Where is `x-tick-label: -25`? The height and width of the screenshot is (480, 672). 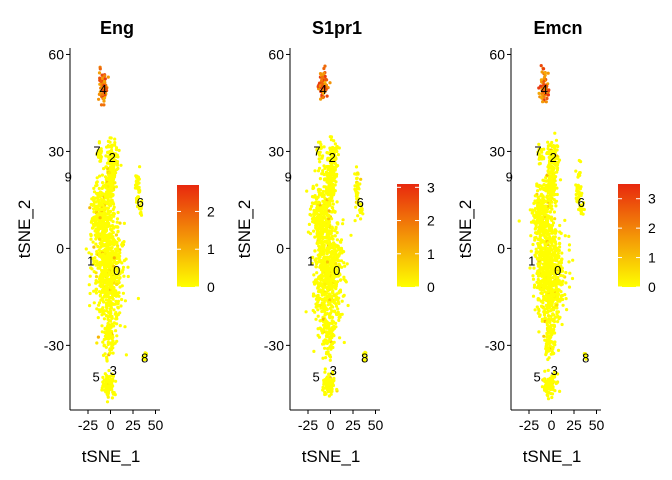
x-tick-label: -25 is located at coordinates (88, 425).